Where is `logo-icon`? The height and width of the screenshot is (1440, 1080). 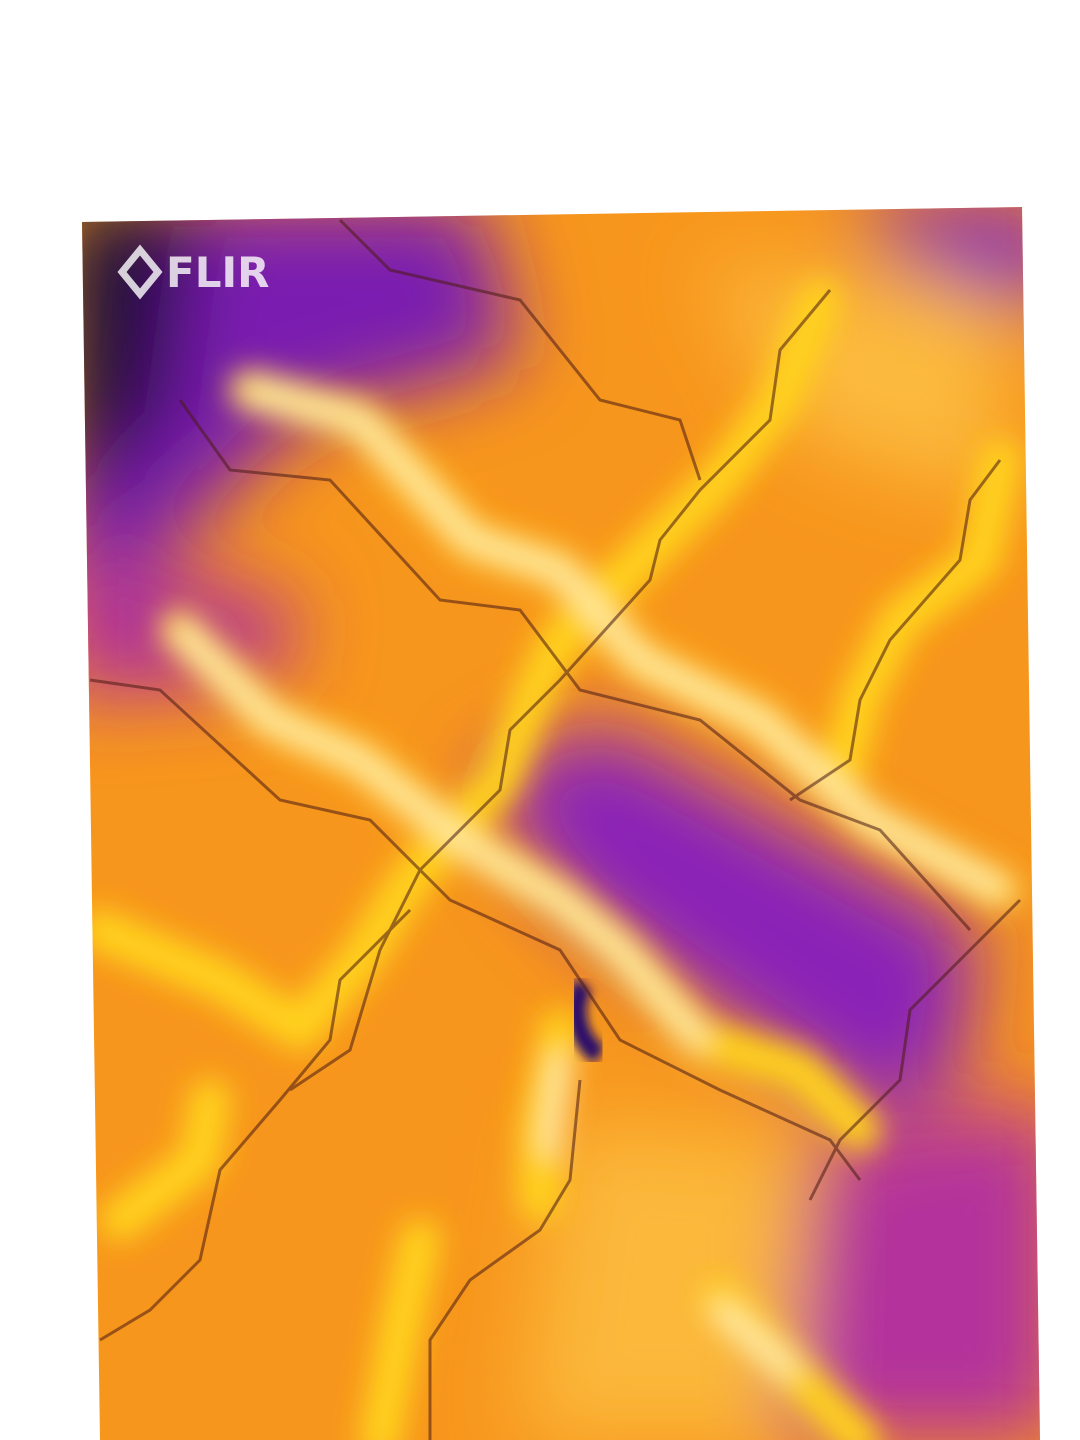
logo-icon is located at coordinates (140, 272).